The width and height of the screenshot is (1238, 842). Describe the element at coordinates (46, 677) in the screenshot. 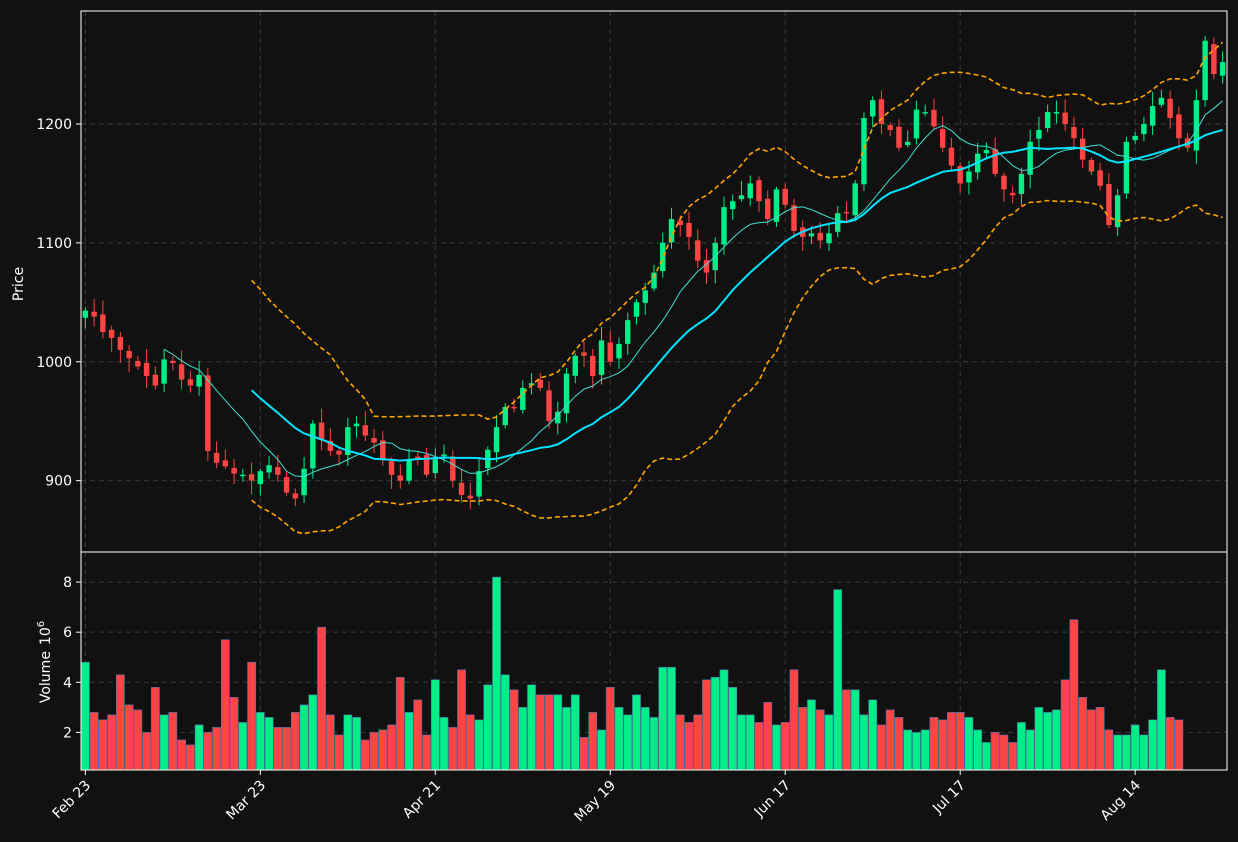

I see `volume-axis-label-text: Volume` at that location.